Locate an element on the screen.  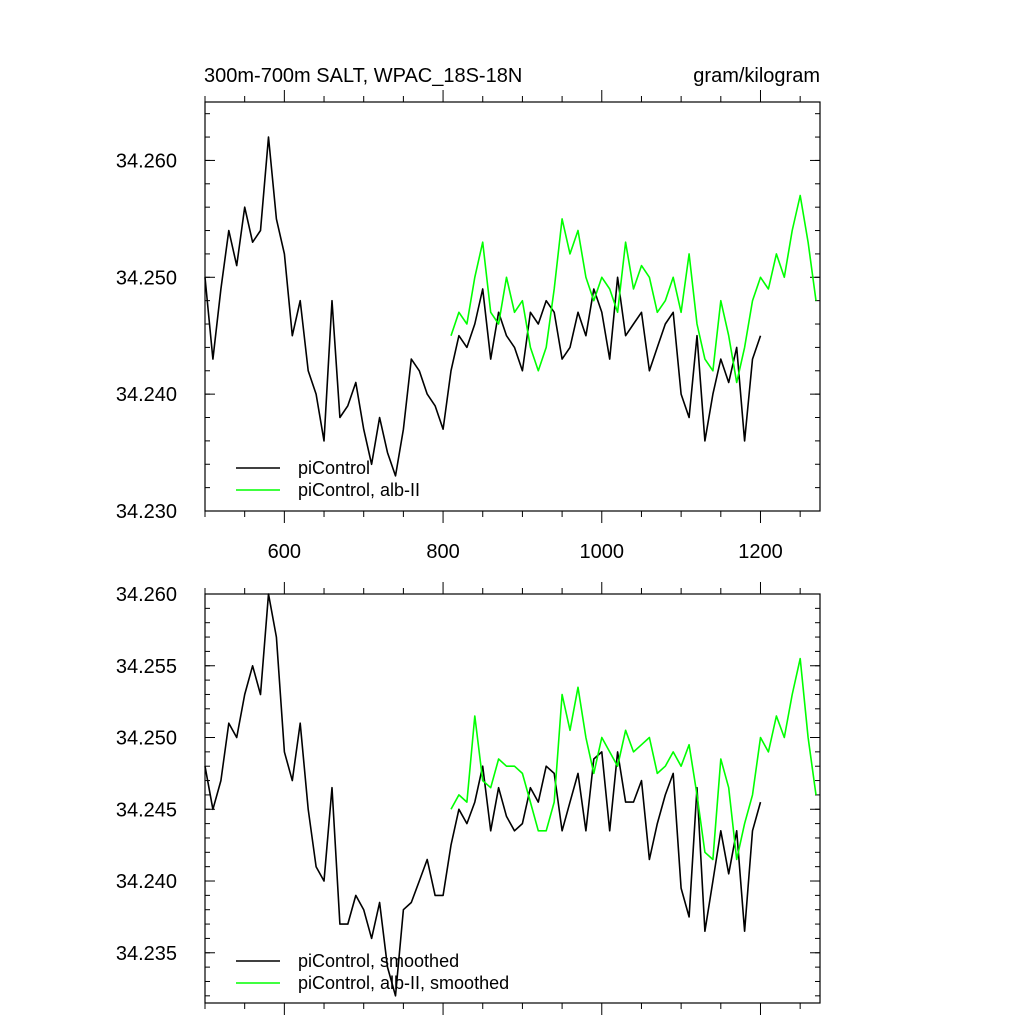
x-tick-label: 1000 is located at coordinates (602, 552).